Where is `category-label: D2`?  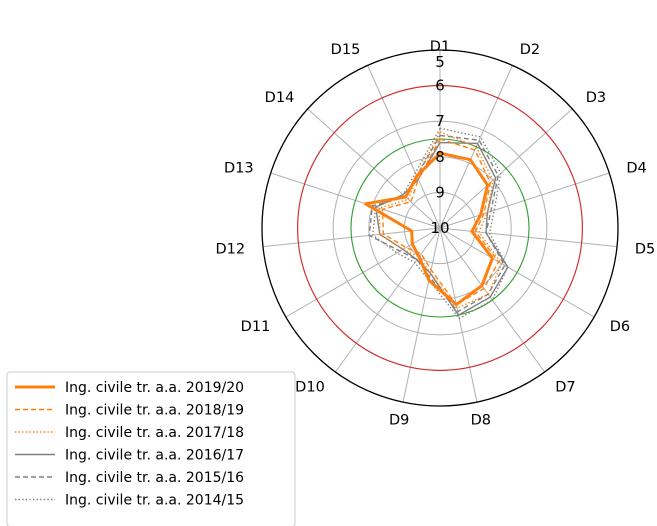 category-label: D2 is located at coordinates (530, 50).